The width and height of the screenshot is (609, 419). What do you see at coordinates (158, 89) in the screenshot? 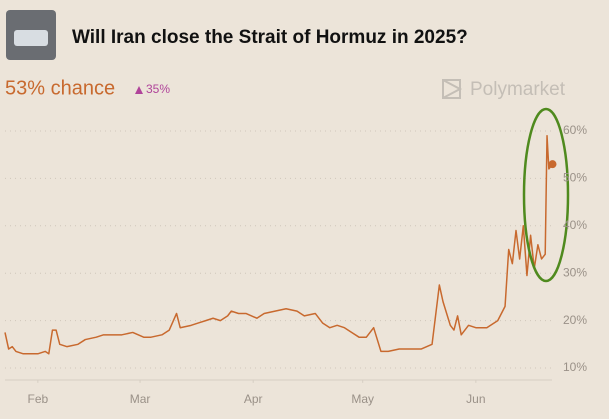
I see `change: 35%` at bounding box center [158, 89].